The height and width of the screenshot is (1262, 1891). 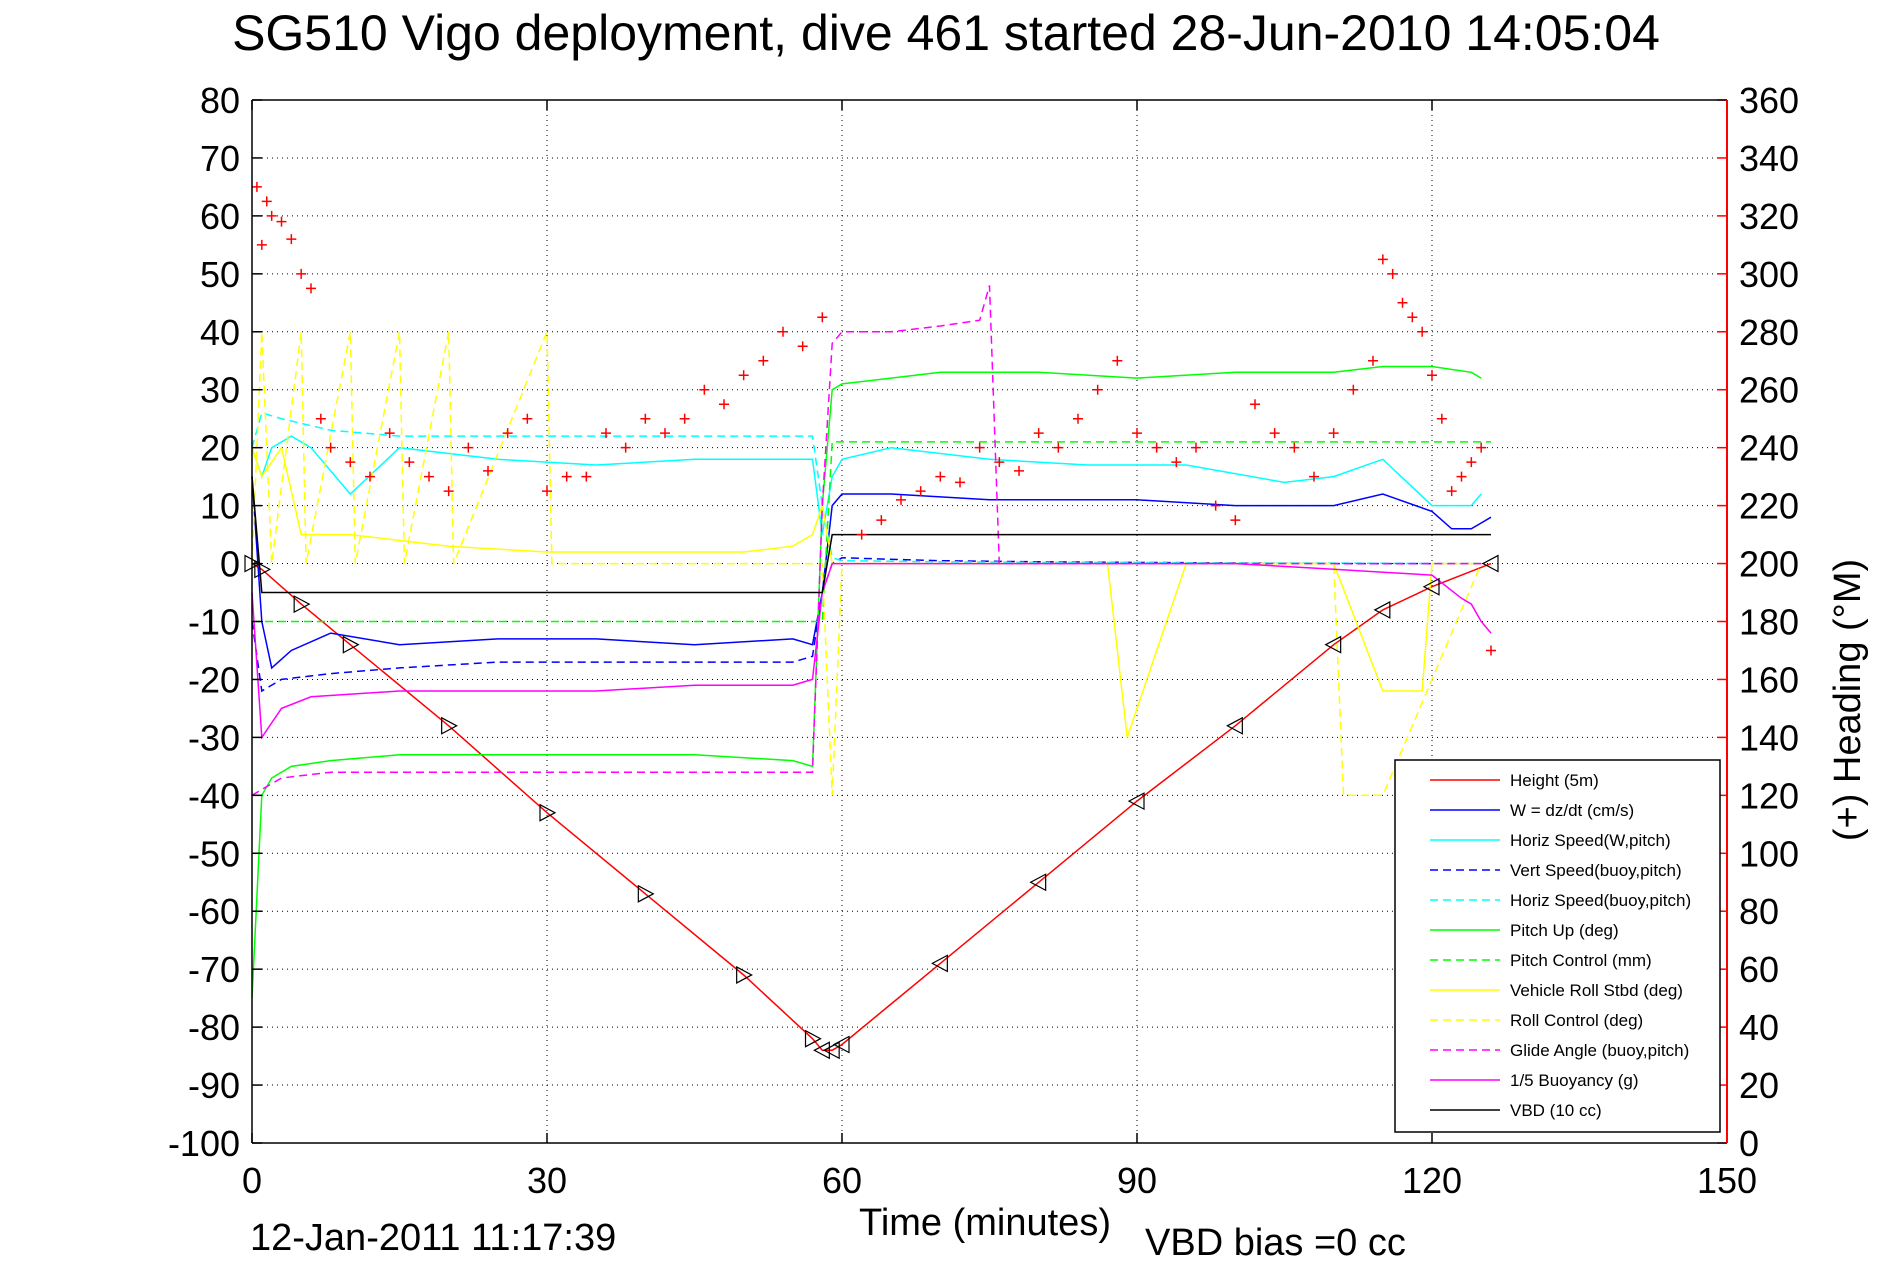 What do you see at coordinates (1769, 390) in the screenshot?
I see `y2-tick-label: 260` at bounding box center [1769, 390].